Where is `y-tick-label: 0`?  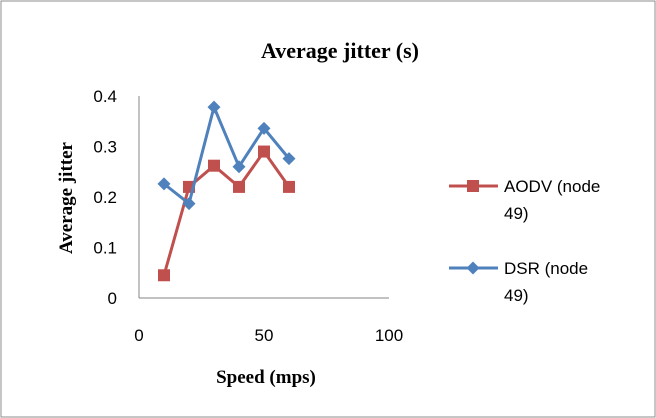
y-tick-label: 0 is located at coordinates (112, 298).